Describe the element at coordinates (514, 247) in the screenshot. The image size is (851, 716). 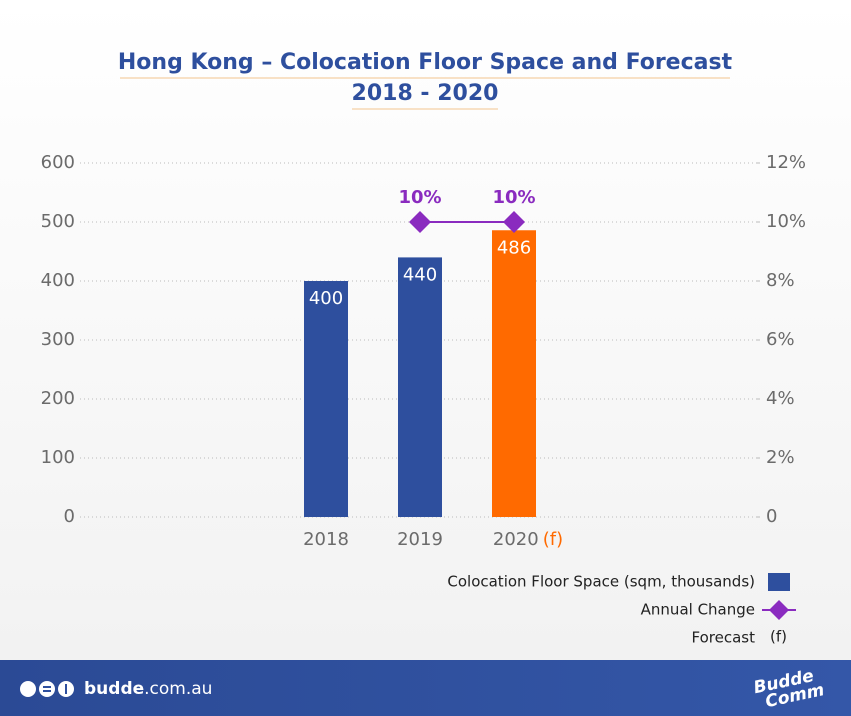
I see `data-label: 486` at that location.